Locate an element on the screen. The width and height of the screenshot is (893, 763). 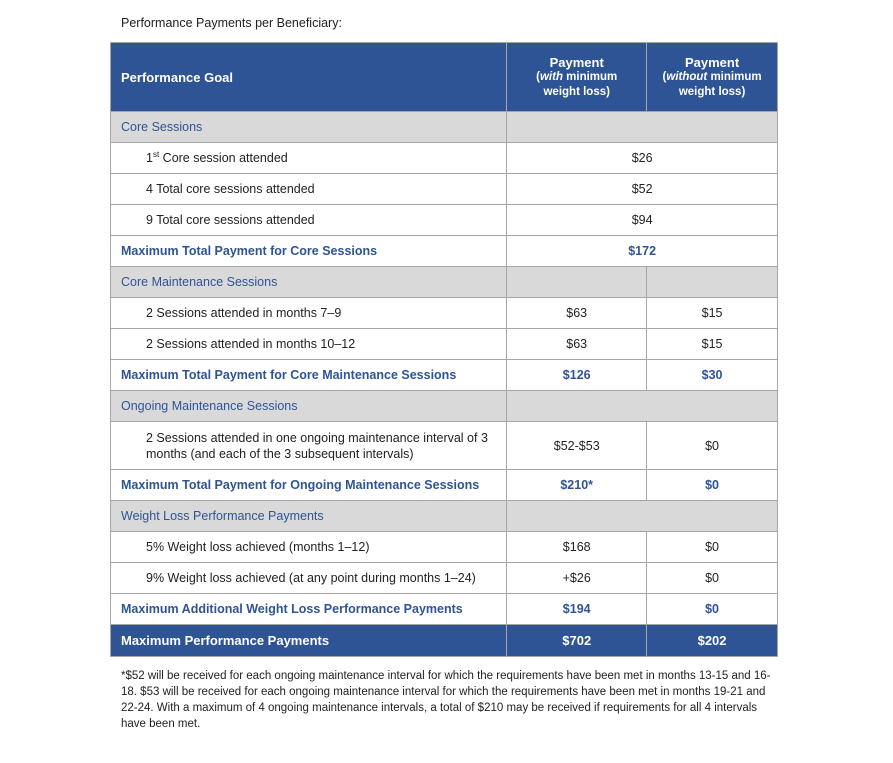
table-caption: Performance Payments per Beneficiary: is located at coordinates (231, 23).